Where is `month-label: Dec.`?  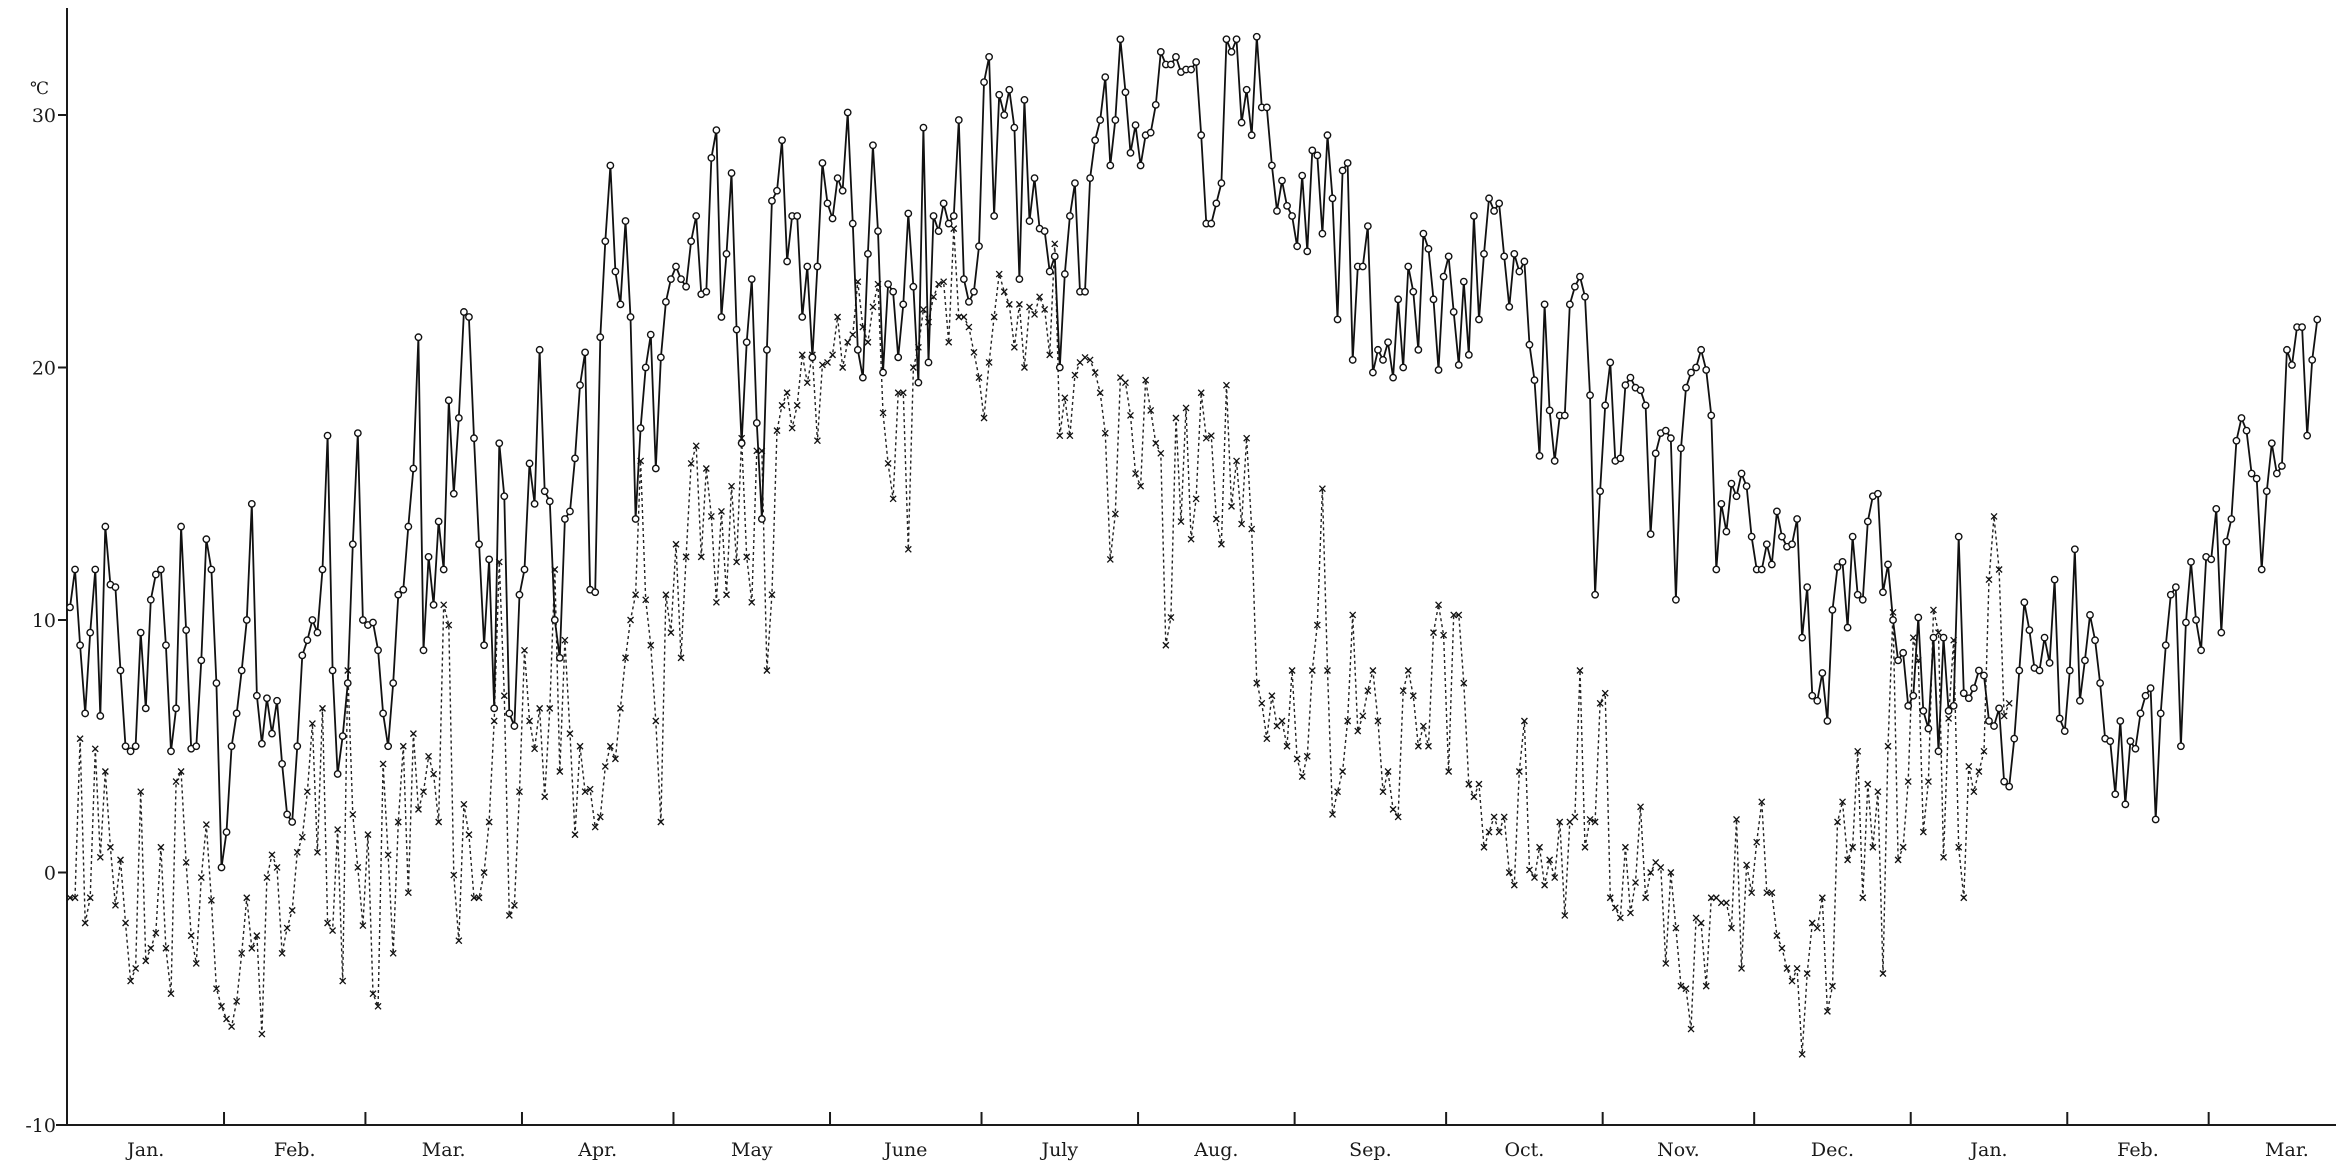 month-label: Dec. is located at coordinates (1832, 1150).